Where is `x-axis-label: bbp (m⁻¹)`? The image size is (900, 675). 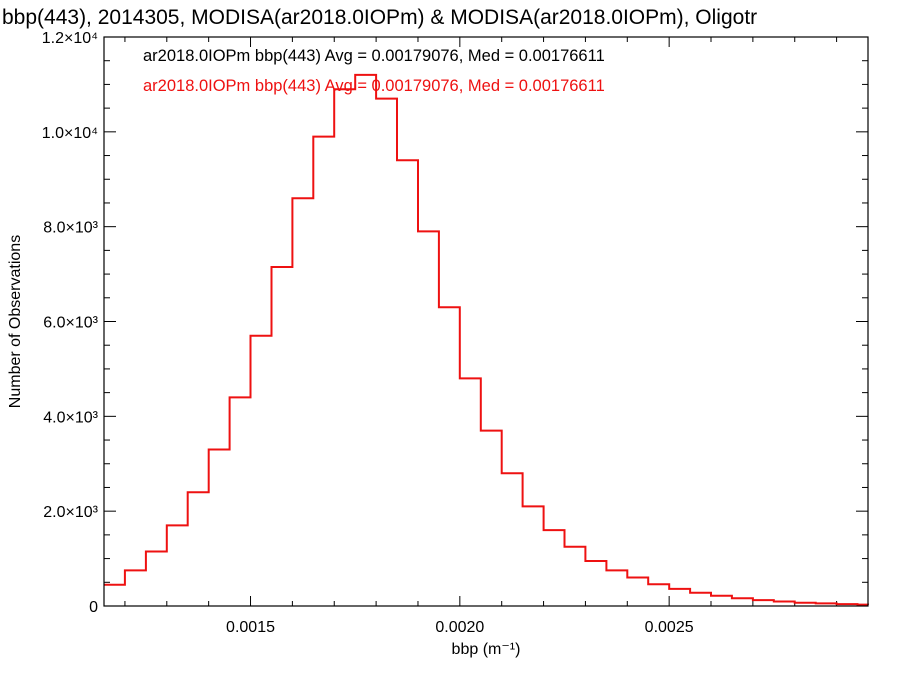
x-axis-label: bbp (m⁻¹) is located at coordinates (486, 649).